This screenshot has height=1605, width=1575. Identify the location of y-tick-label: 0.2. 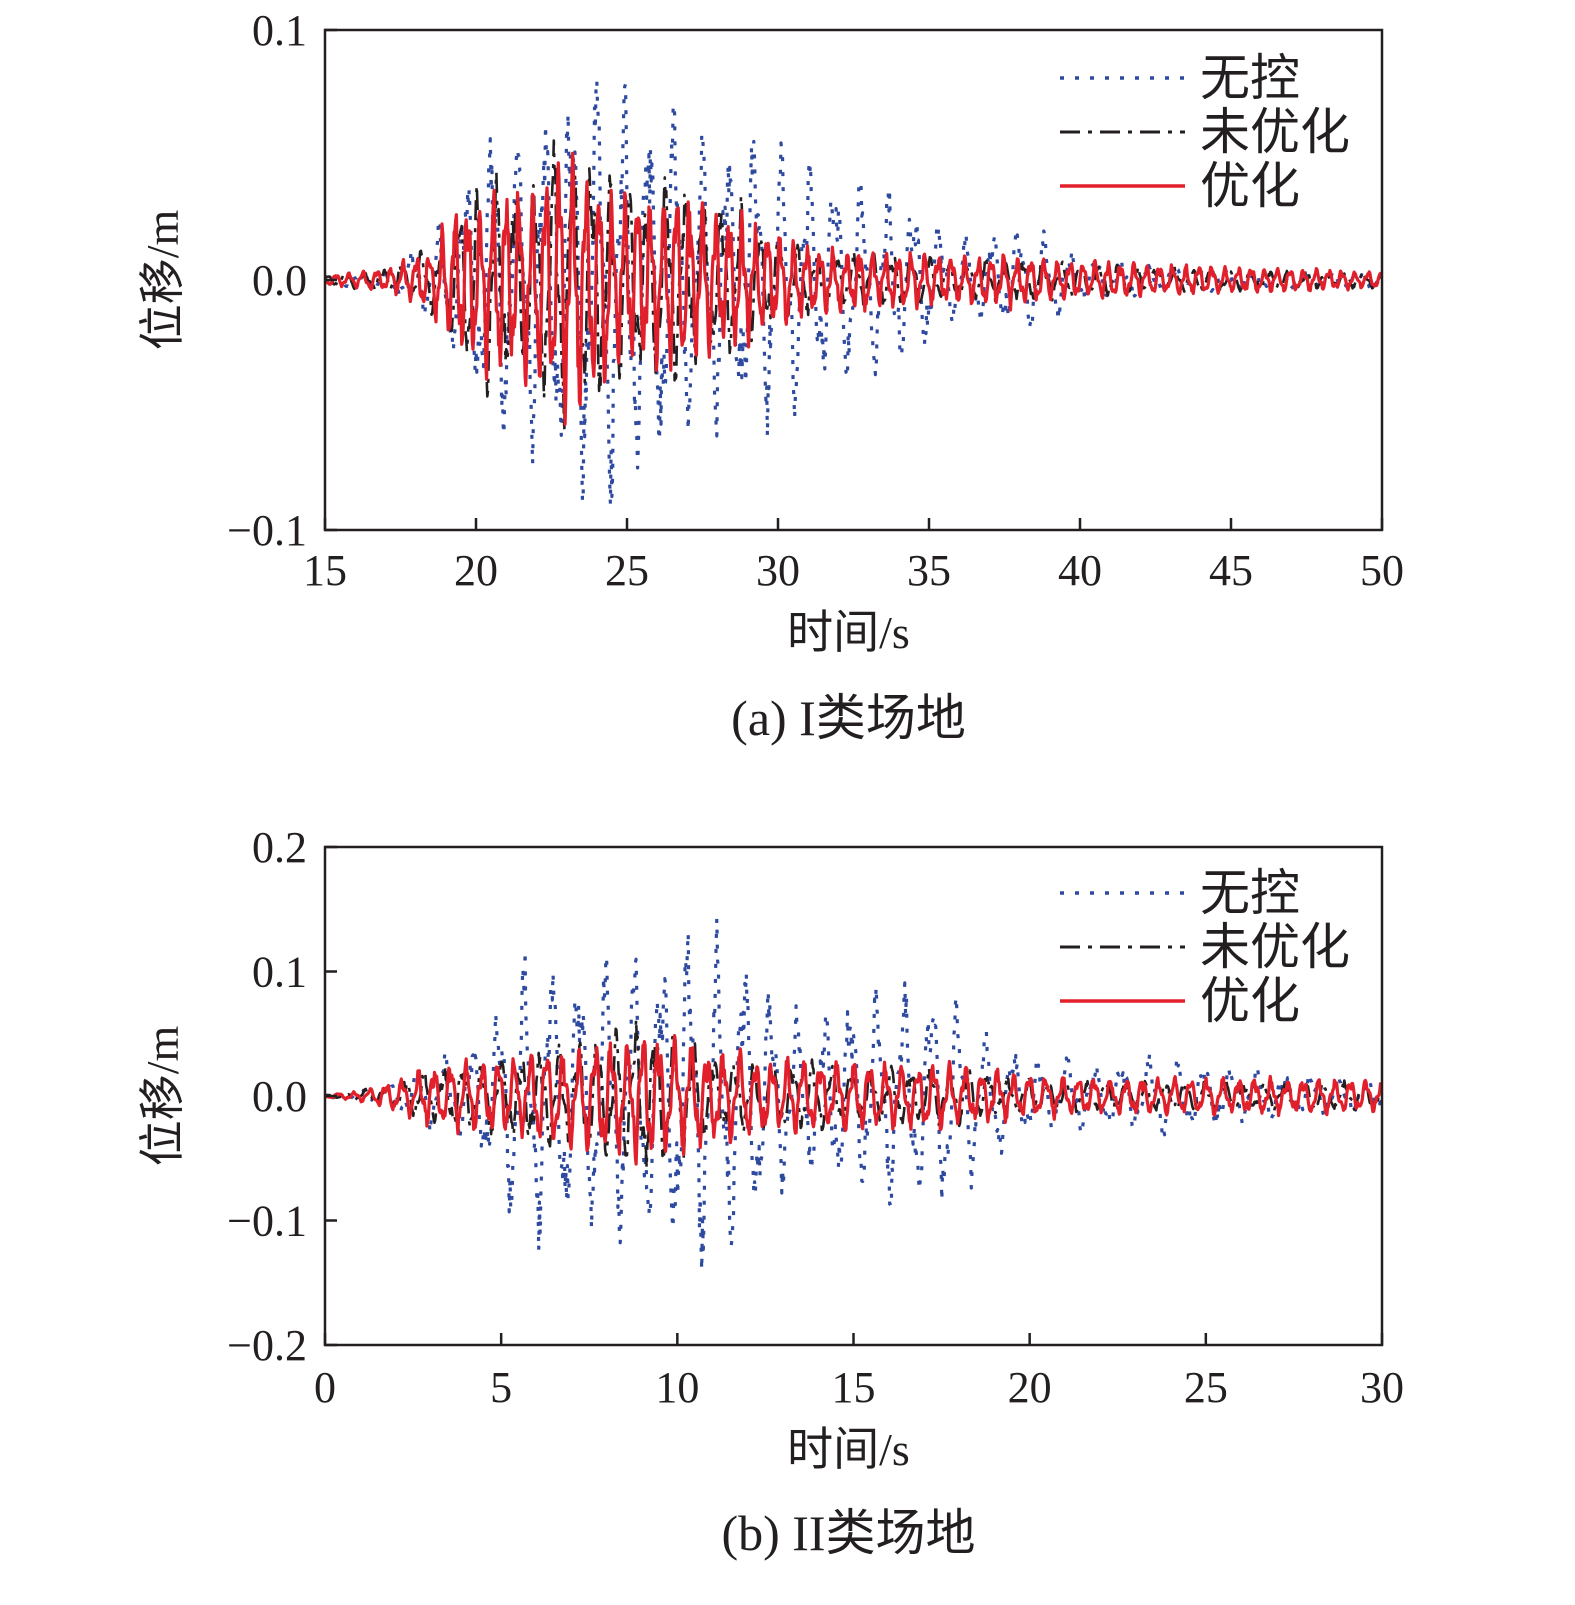
(279, 847).